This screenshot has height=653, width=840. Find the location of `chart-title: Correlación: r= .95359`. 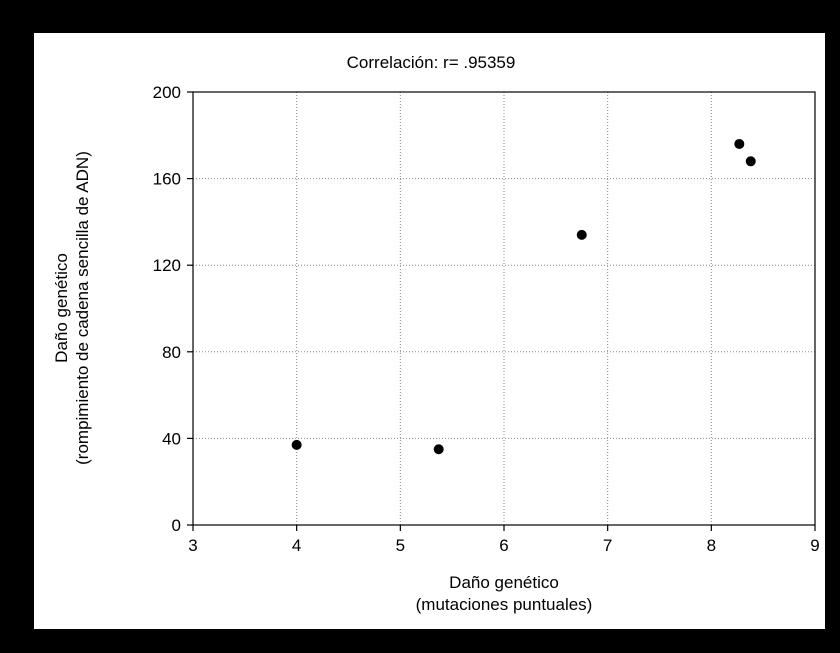

chart-title: Correlación: r= .95359 is located at coordinates (431, 62).